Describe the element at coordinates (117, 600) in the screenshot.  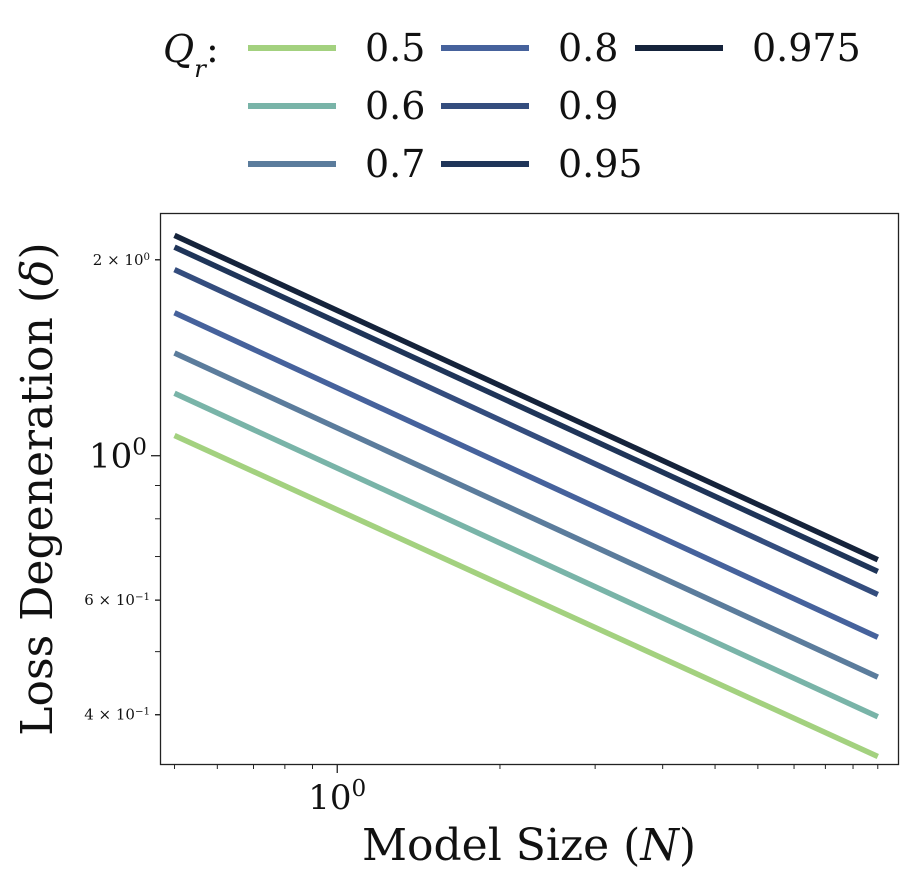
I see `y-tick-label: 6 × 10−1` at that location.